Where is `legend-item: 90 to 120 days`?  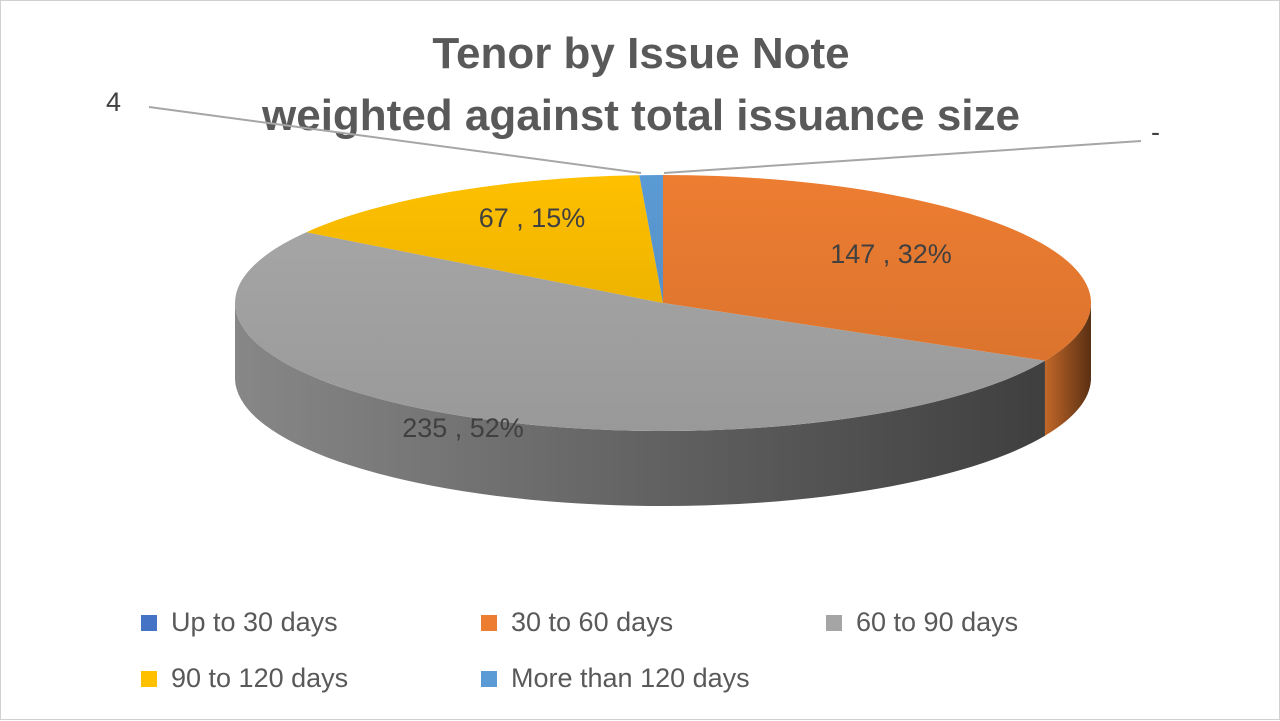
legend-item: 90 to 120 days is located at coordinates (244, 678).